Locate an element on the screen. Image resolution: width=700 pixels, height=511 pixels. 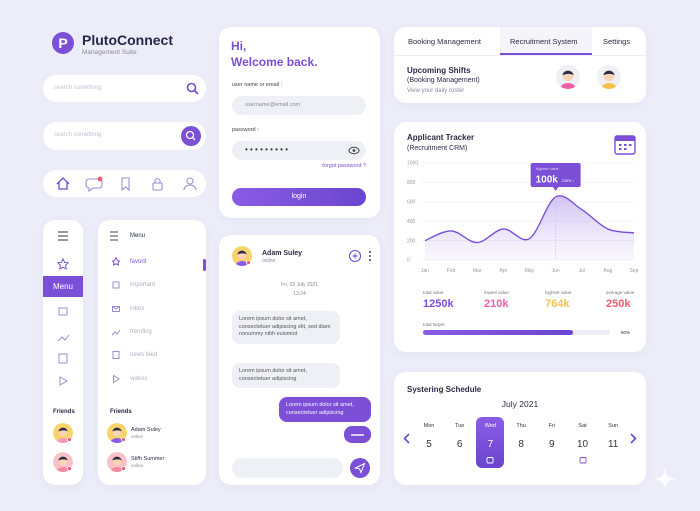
message-input is located at coordinates (287, 468).